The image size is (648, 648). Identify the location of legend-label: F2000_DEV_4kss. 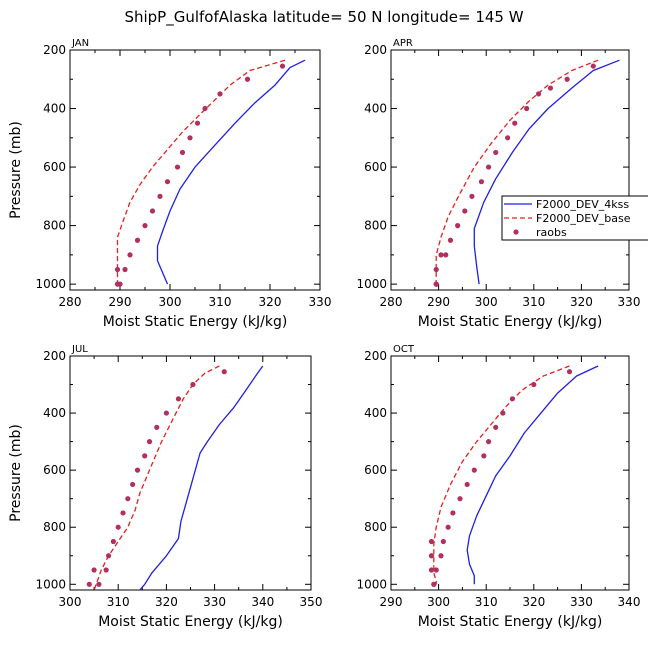
(582, 204).